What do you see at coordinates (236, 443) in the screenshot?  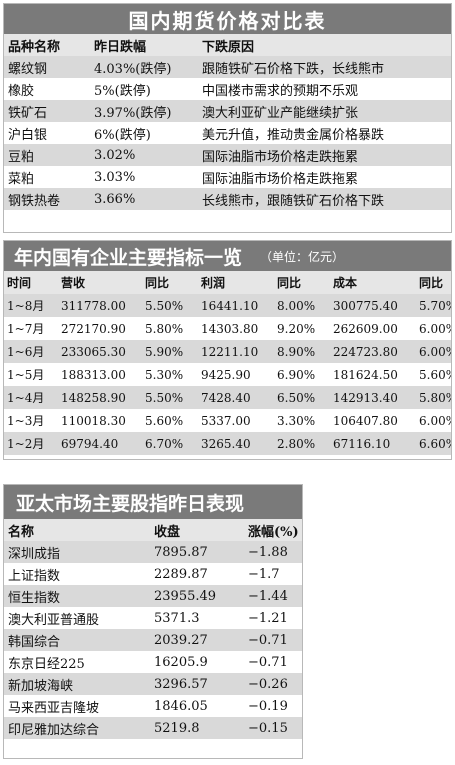 I see `soe-cell: 3265.40` at bounding box center [236, 443].